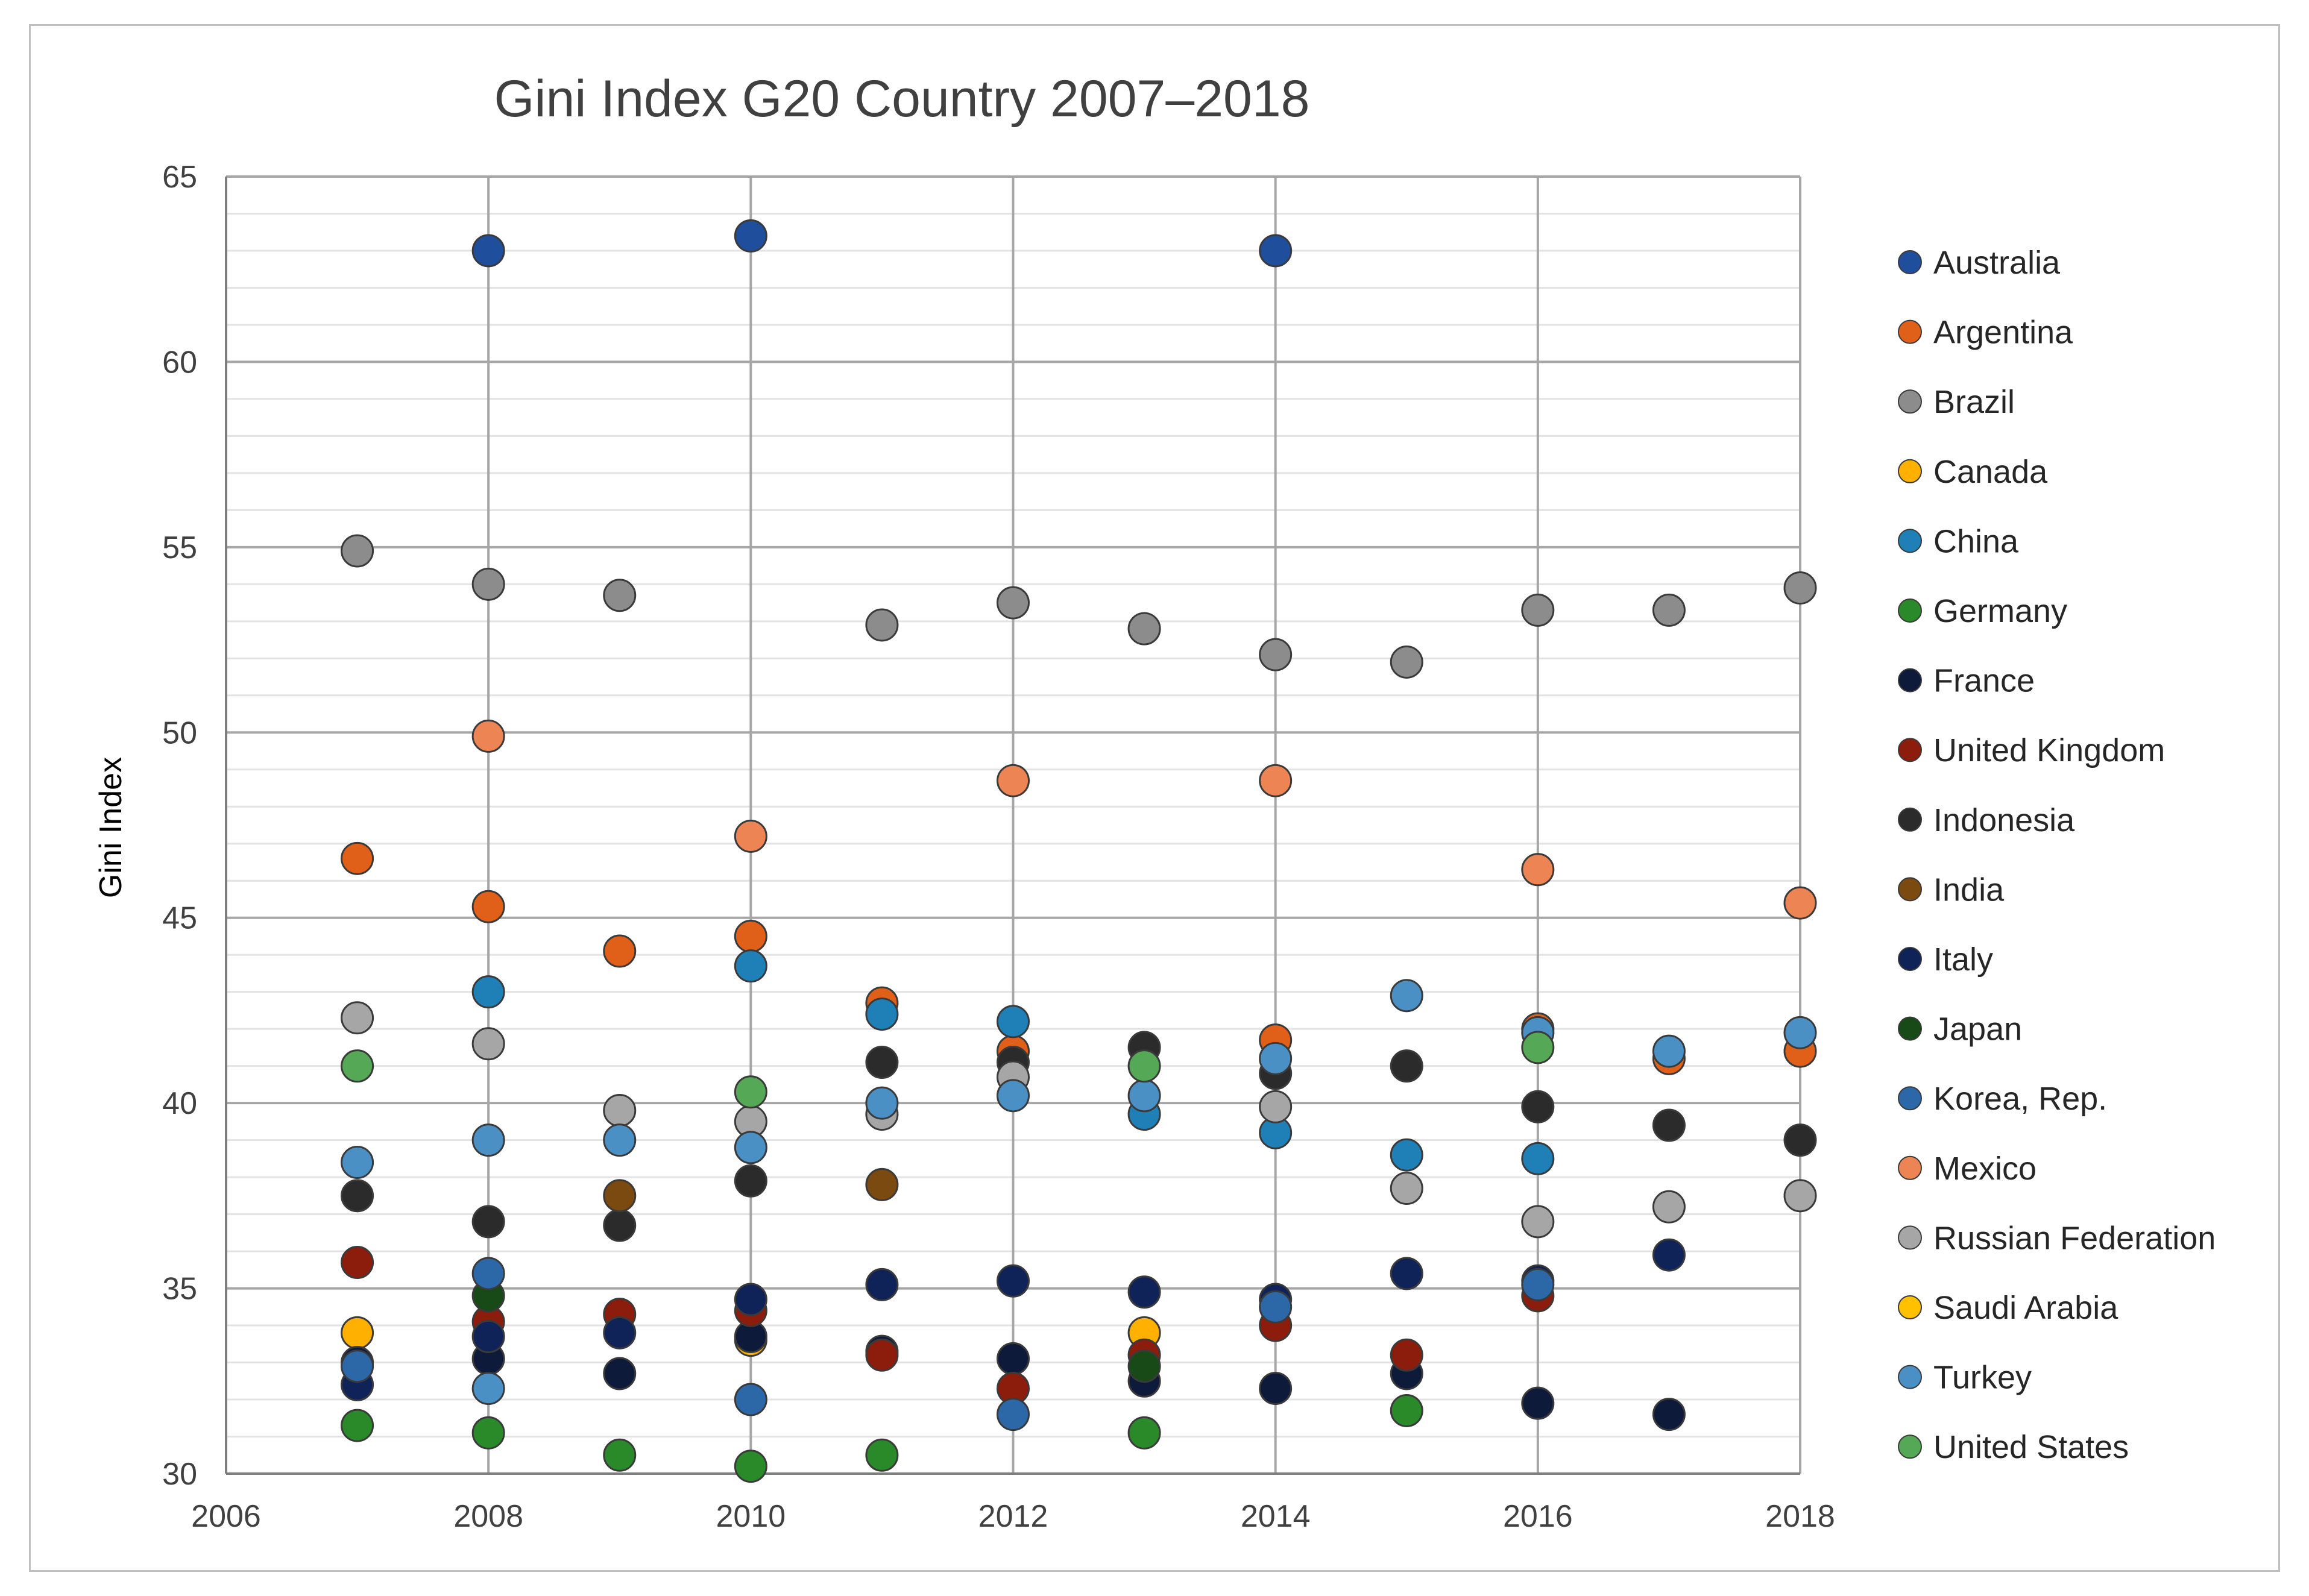 This screenshot has width=2309, height=1596. I want to click on legend-label: Italy, so click(1963, 960).